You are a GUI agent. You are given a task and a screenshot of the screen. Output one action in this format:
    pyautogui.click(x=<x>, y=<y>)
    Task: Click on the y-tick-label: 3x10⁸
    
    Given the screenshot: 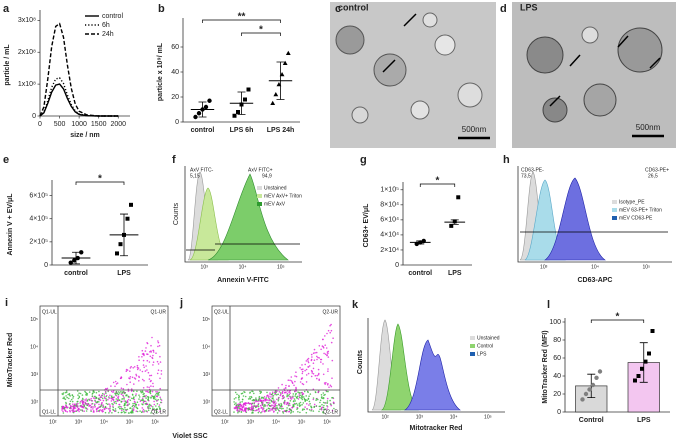 What is the action you would take?
    pyautogui.click(x=27, y=20)
    